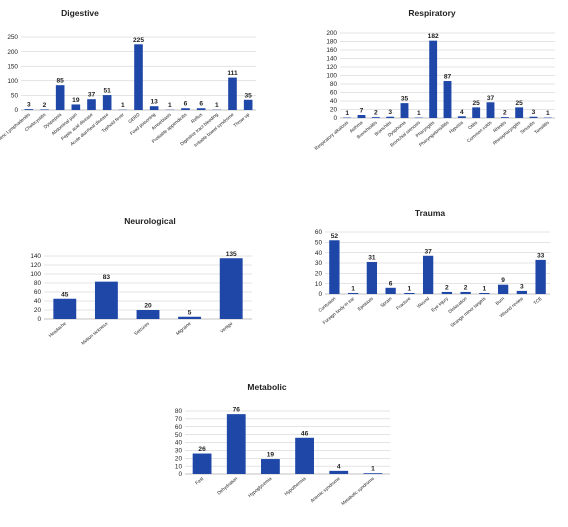 This screenshot has width=568, height=527. Describe the element at coordinates (433, 36) in the screenshot. I see `respiratory-value-label: 182` at that location.